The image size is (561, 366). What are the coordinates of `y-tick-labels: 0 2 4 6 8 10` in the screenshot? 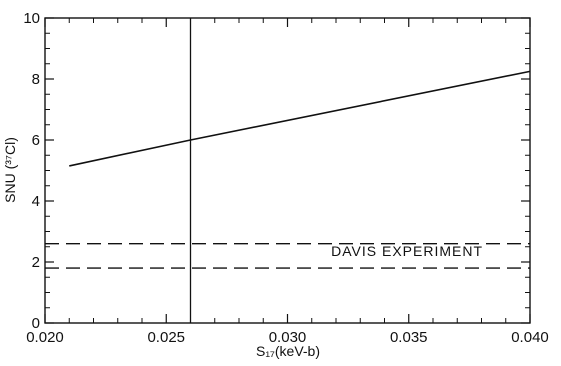 It's located at (31, 171).